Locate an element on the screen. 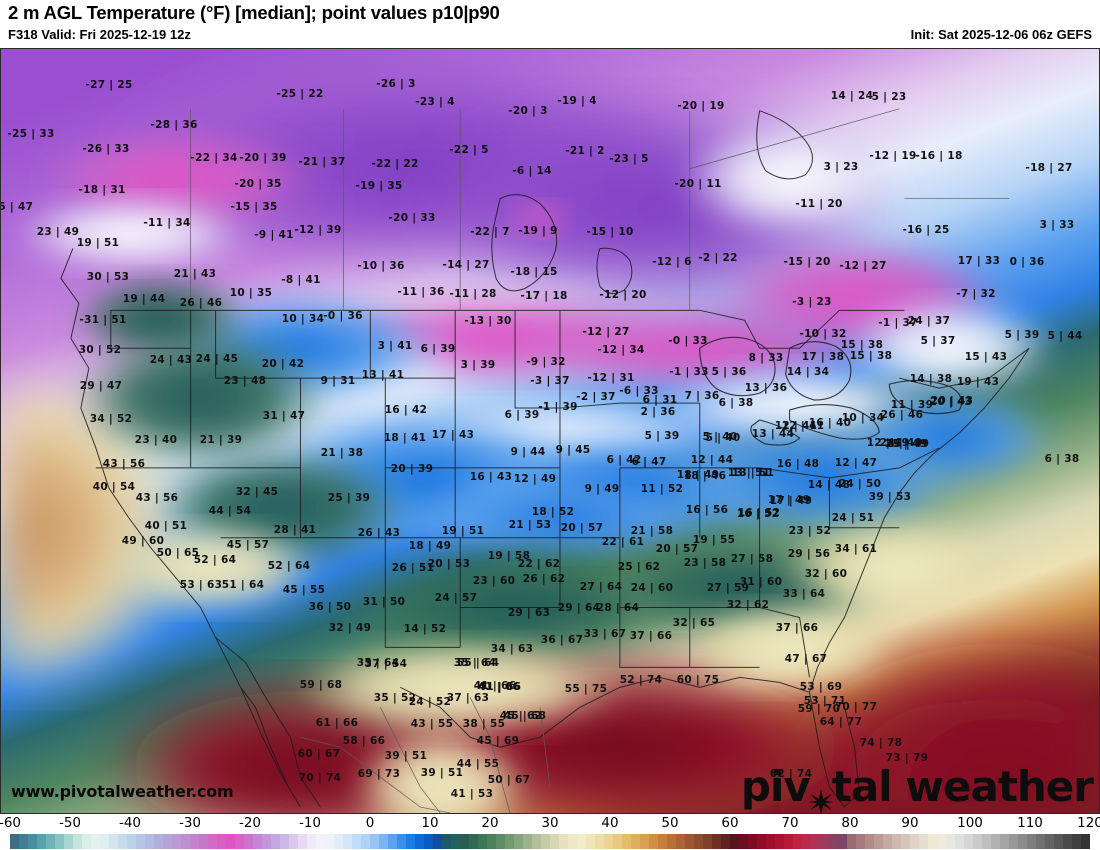  colorbar-tick: -10 is located at coordinates (310, 823).